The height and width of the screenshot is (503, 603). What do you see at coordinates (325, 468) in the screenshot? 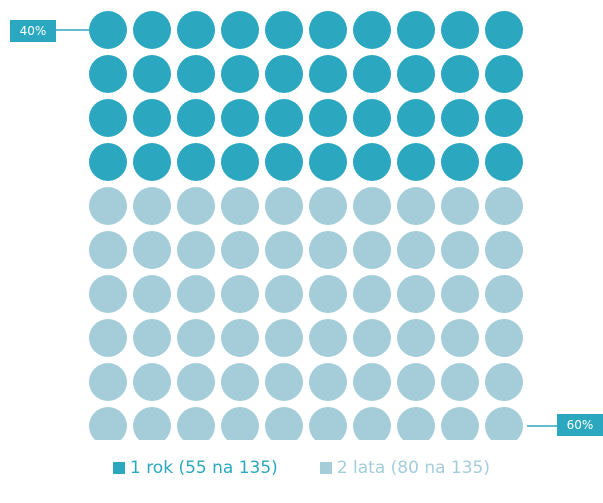
I see `legend-swatch-2-lata` at bounding box center [325, 468].